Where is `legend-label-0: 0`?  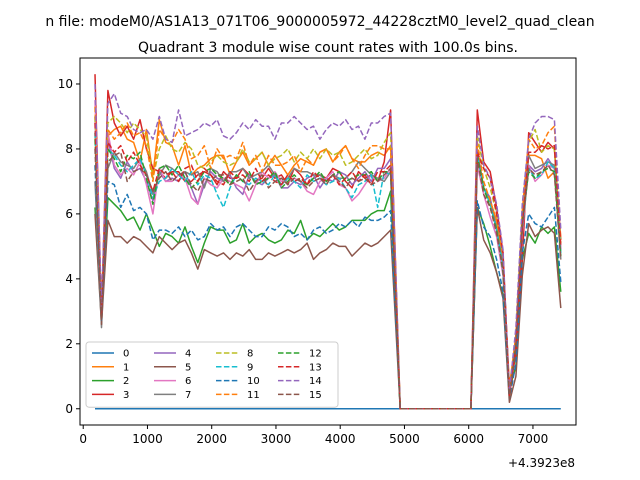
legend-label-0: 0 is located at coordinates (126, 354).